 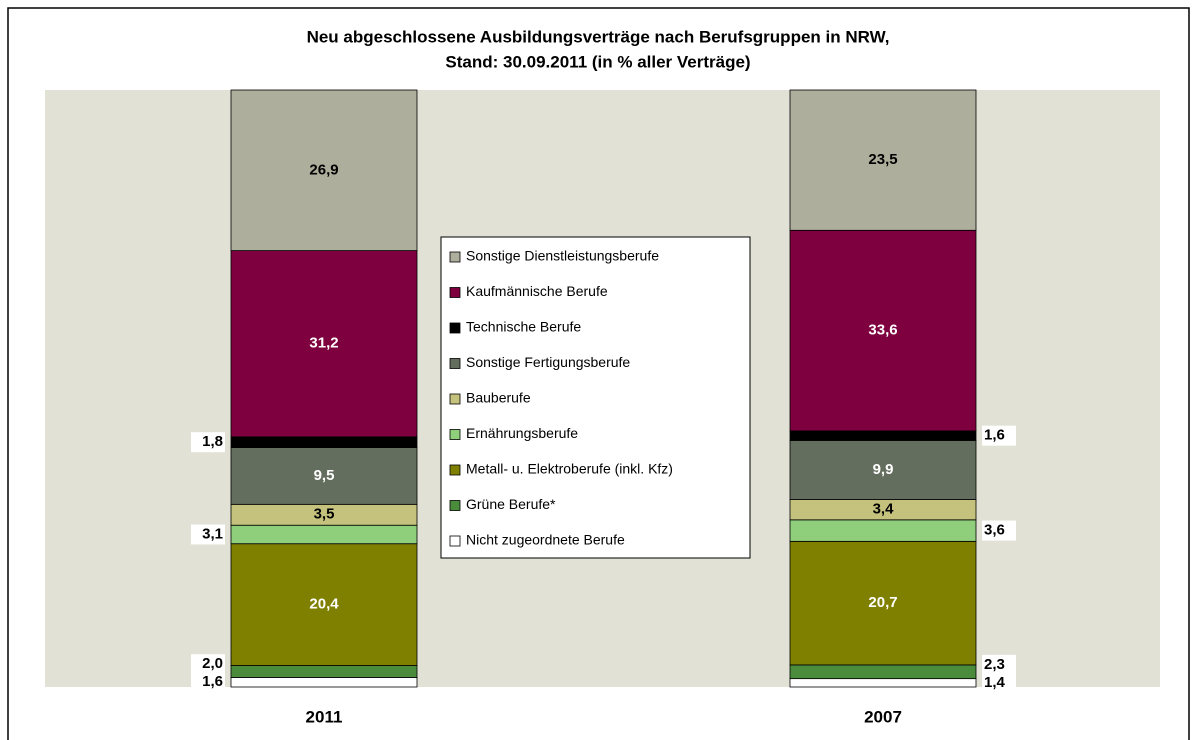 What do you see at coordinates (212, 533) in the screenshot?
I see `value-label: 3,1` at bounding box center [212, 533].